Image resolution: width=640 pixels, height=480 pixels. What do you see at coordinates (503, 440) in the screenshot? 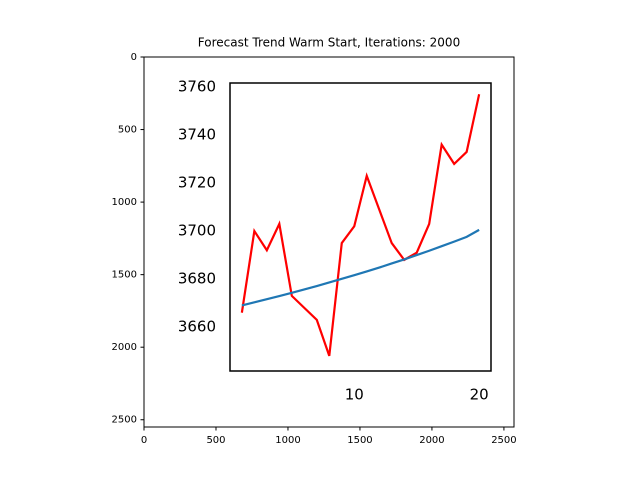
I see `x-tick-label: 2500` at bounding box center [503, 440].